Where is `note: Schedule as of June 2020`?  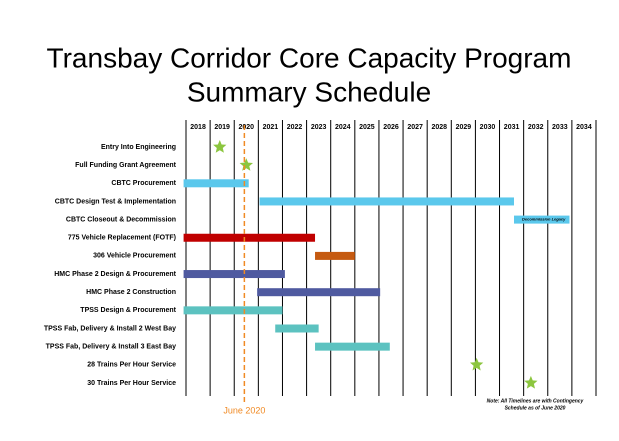
note: Schedule as of June 2020 is located at coordinates (535, 408).